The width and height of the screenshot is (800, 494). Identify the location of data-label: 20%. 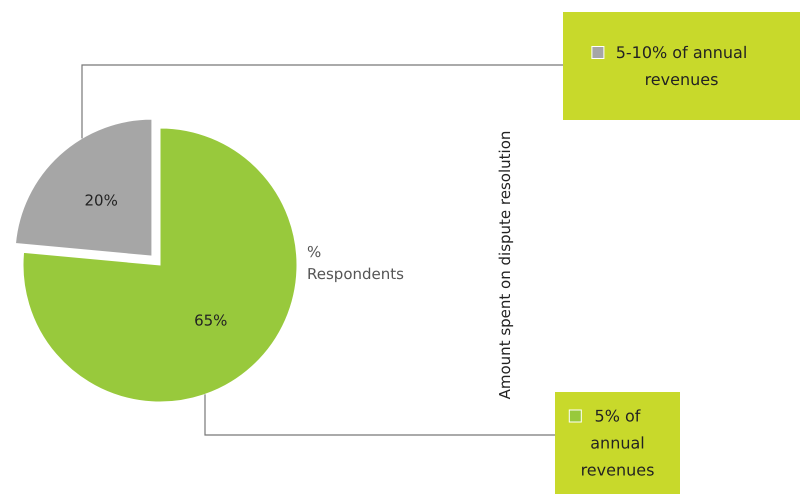
(101, 200).